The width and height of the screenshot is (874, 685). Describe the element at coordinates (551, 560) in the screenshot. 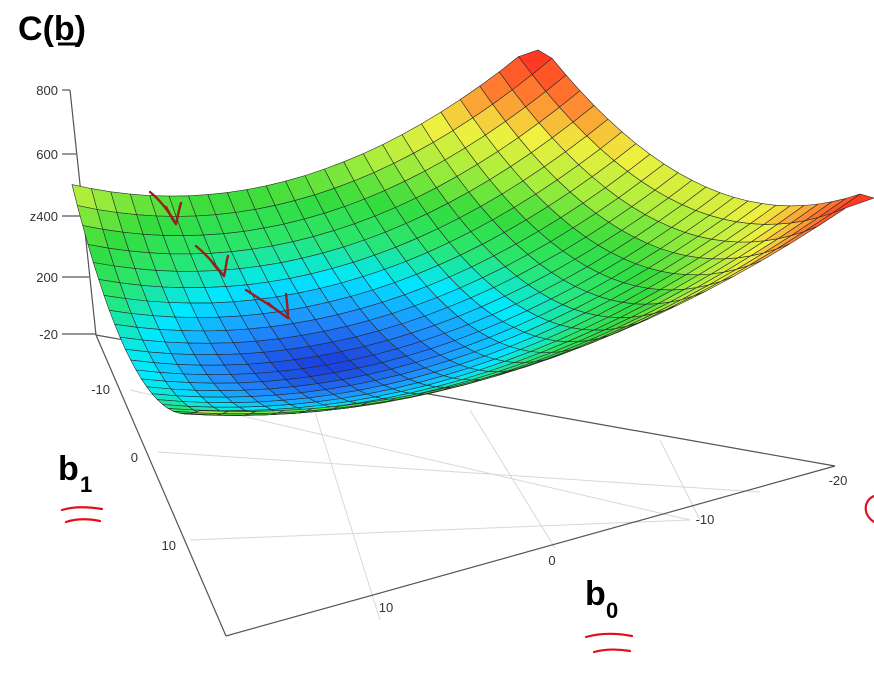

I see `b0-tick-label: 0` at that location.